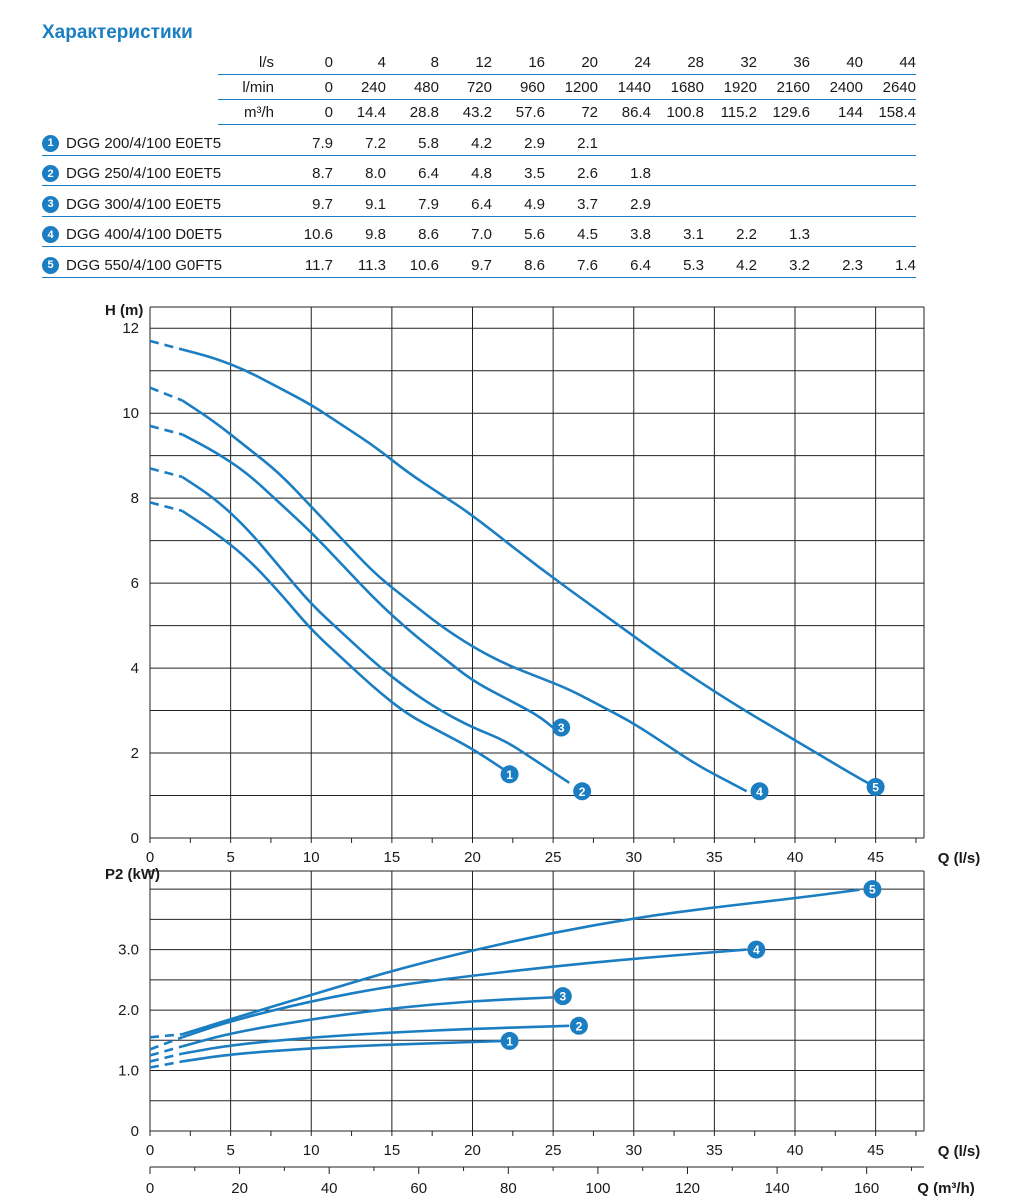 This screenshot has width=1015, height=1196. Describe the element at coordinates (634, 87) in the screenshot. I see `header-cell: 1440` at that location.